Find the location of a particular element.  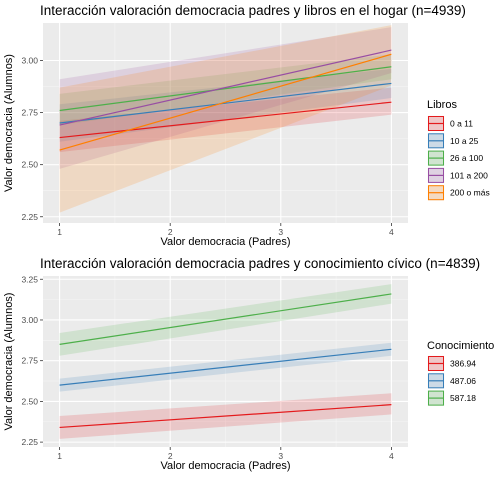

chart-2-legend-label-0: 386.94 is located at coordinates (463, 364).